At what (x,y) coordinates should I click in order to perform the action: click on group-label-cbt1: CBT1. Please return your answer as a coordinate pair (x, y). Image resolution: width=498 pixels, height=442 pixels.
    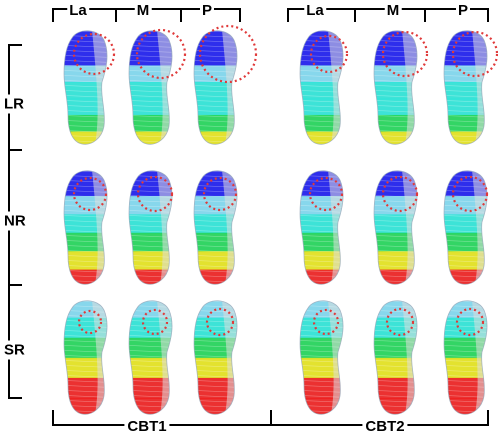
    Looking at the image, I should click on (147, 426).